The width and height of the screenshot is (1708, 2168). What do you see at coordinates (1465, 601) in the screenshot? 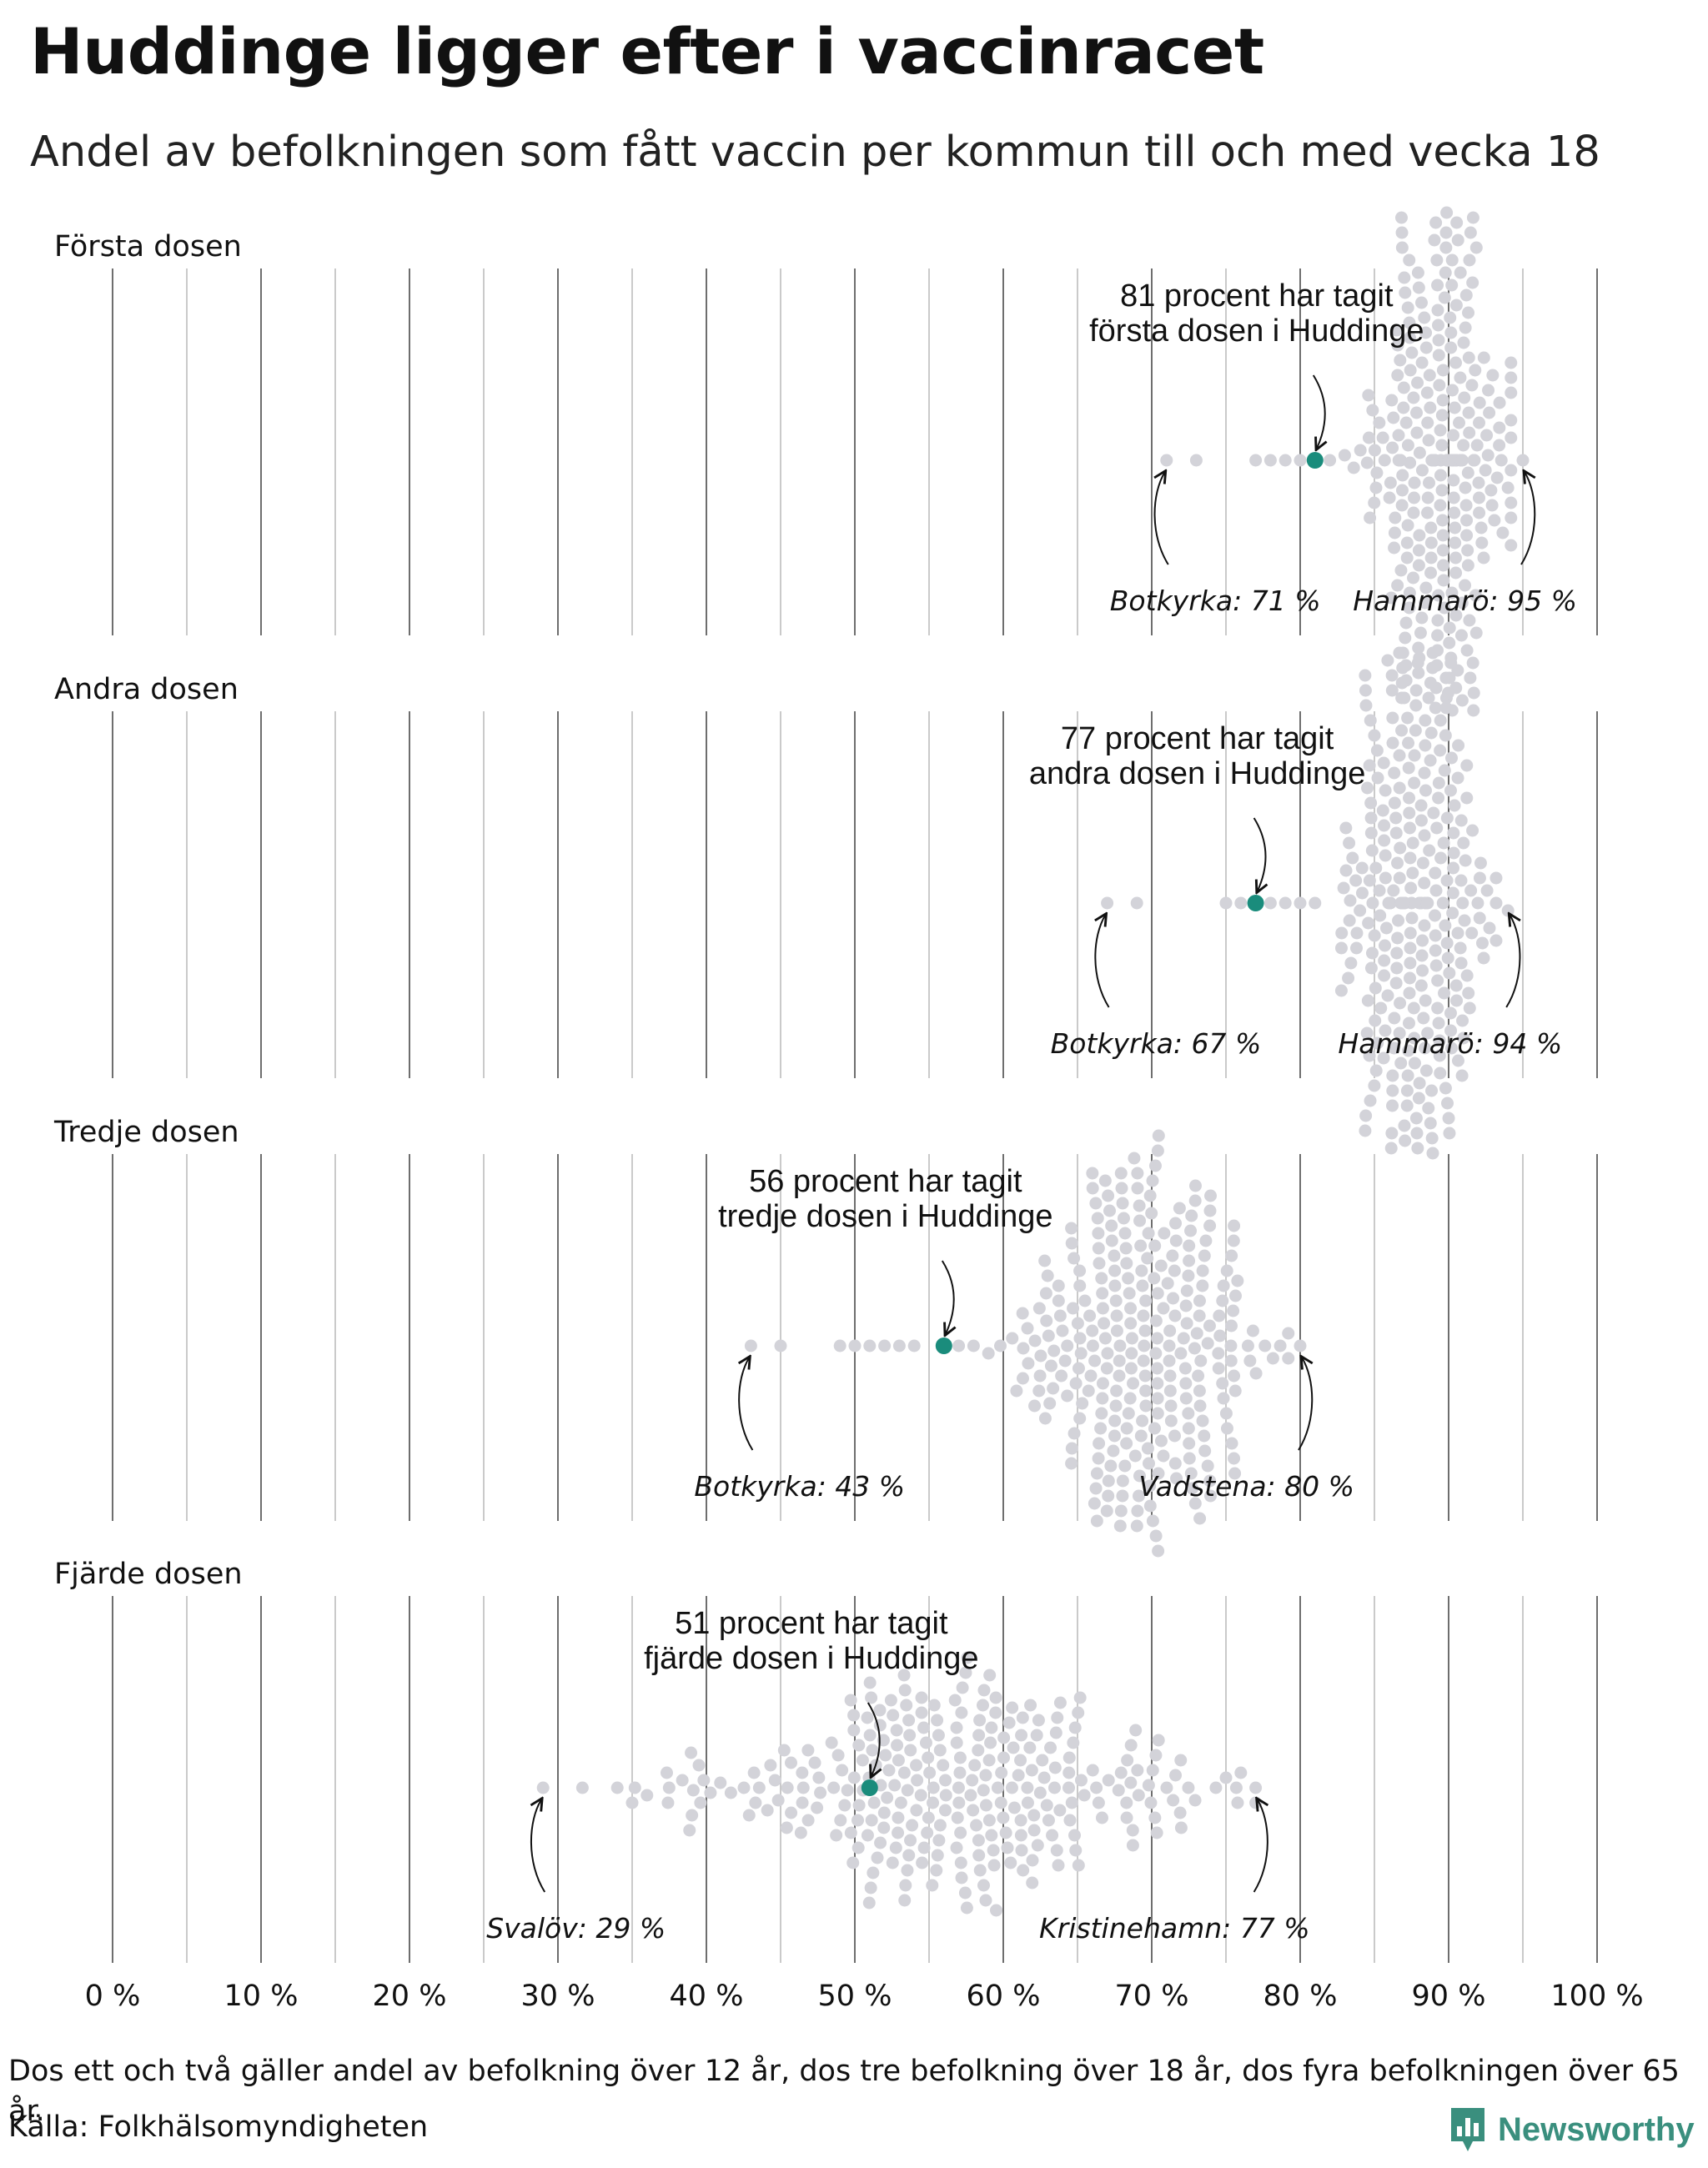
I see `max-label: Hammarö: 95 %` at bounding box center [1465, 601].